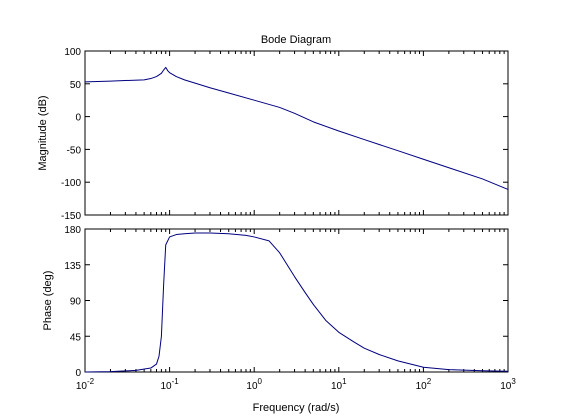 This screenshot has width=561, height=420. Describe the element at coordinates (424, 384) in the screenshot. I see `x-tick-label: 10²` at that location.